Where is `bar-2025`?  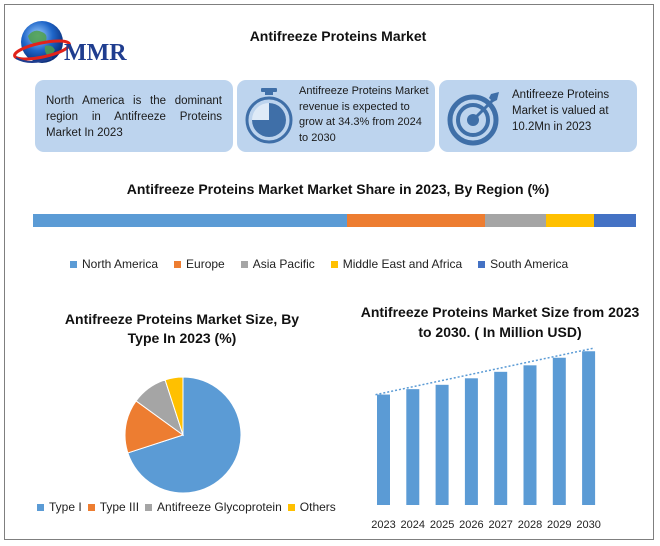
bar-2025 is located at coordinates (442, 444).